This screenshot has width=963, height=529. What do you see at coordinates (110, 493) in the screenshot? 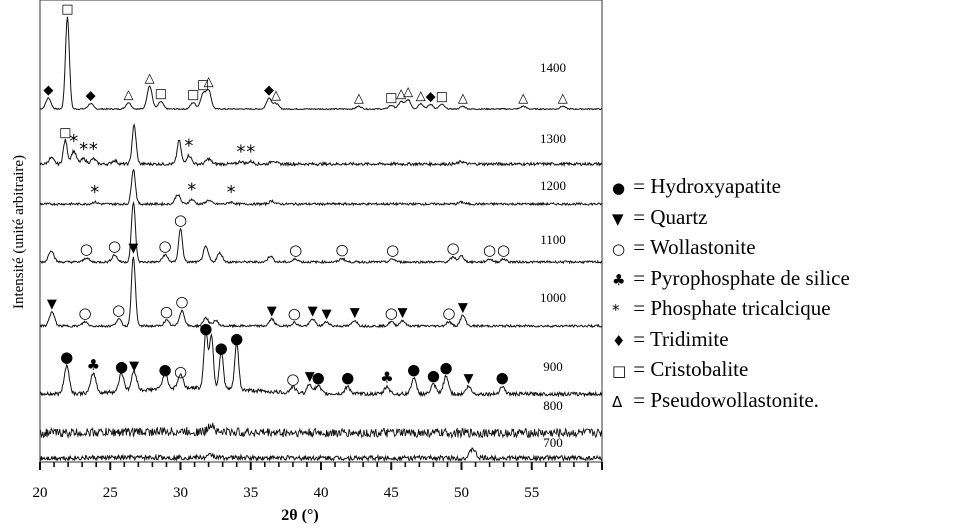
I see `x-tick-label: 25` at bounding box center [110, 493].